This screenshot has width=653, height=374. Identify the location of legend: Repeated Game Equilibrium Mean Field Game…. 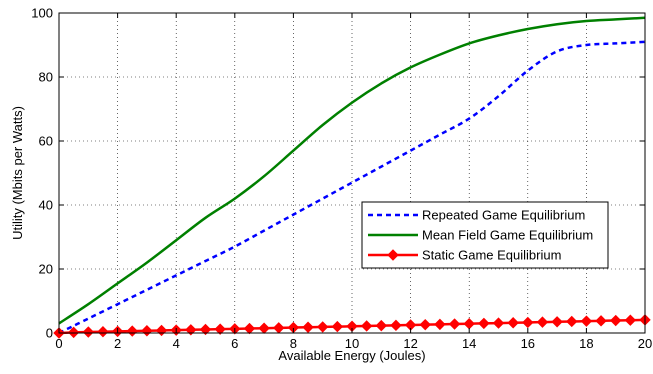
(485, 235).